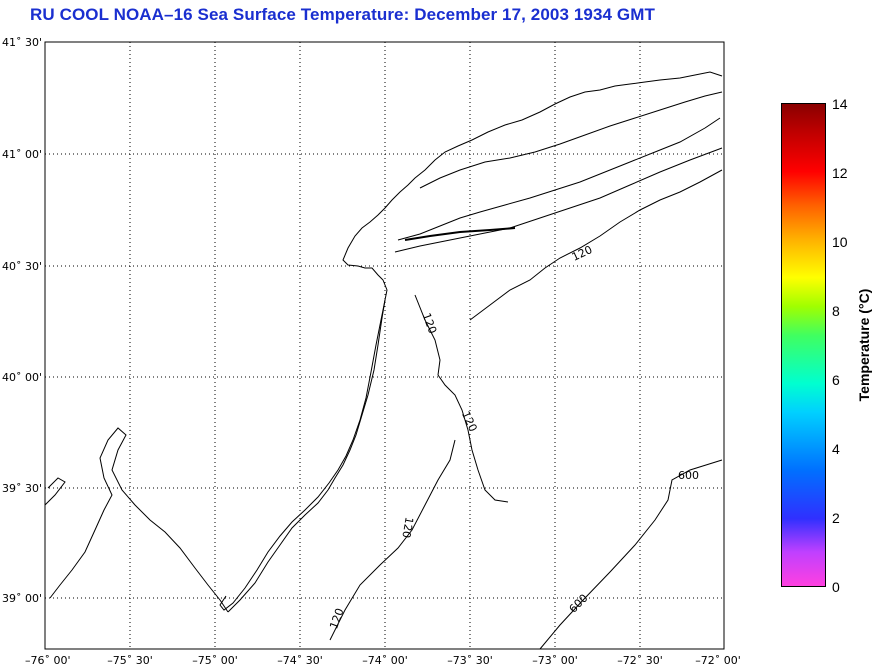  I want to click on long-island-north, so click(559, 179).